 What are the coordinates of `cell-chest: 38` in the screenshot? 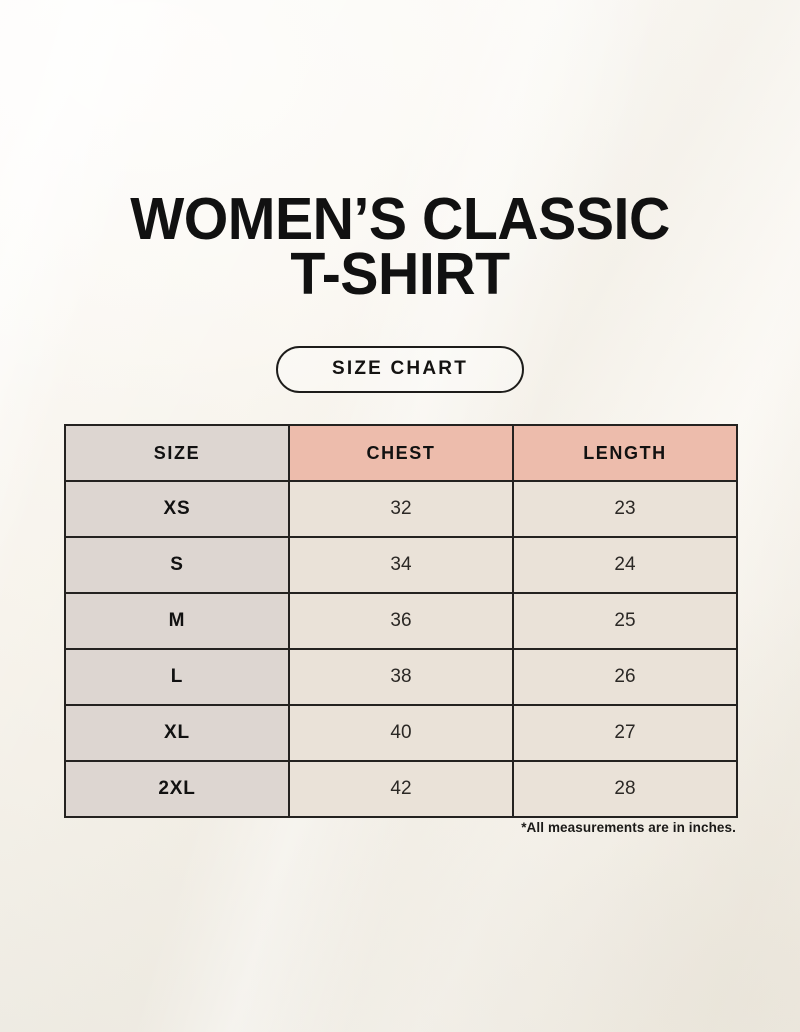 It's located at (401, 677).